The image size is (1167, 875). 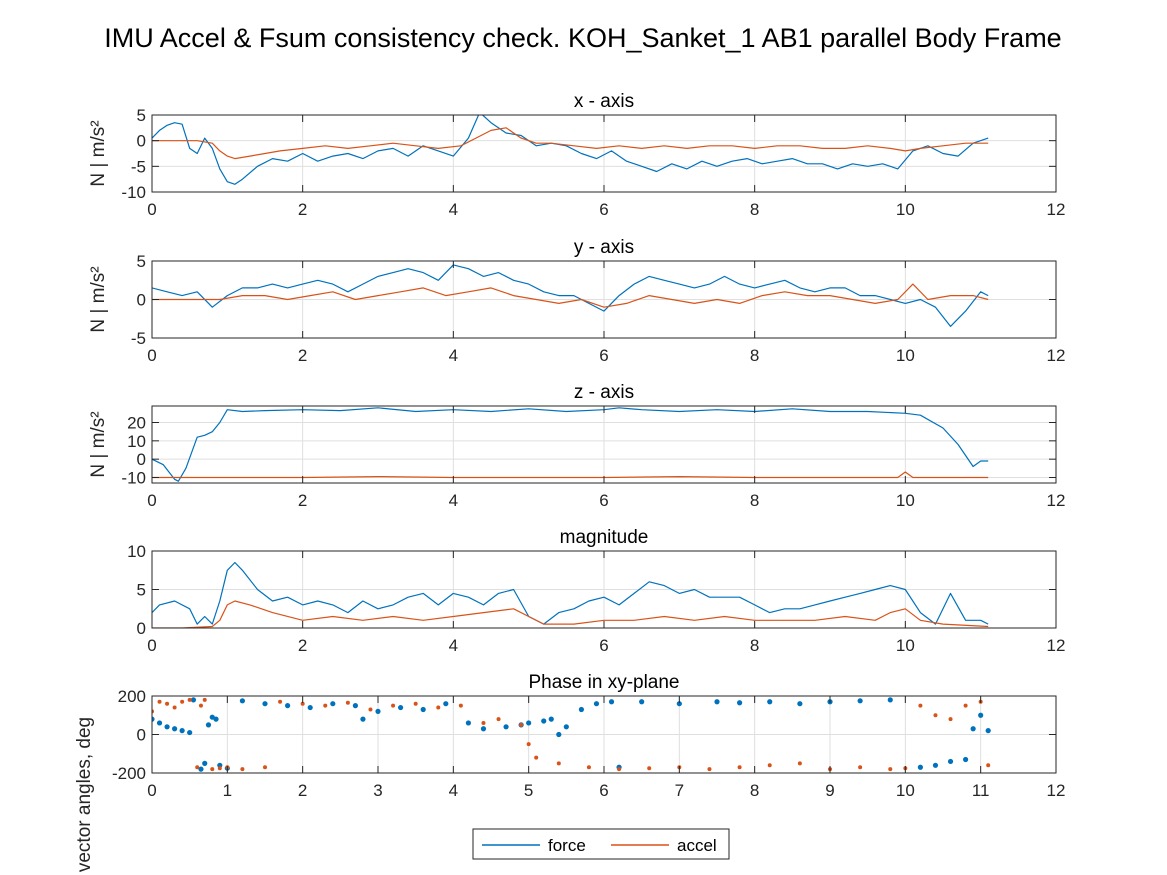 What do you see at coordinates (604, 392) in the screenshot?
I see `subplot-title: z - axis` at bounding box center [604, 392].